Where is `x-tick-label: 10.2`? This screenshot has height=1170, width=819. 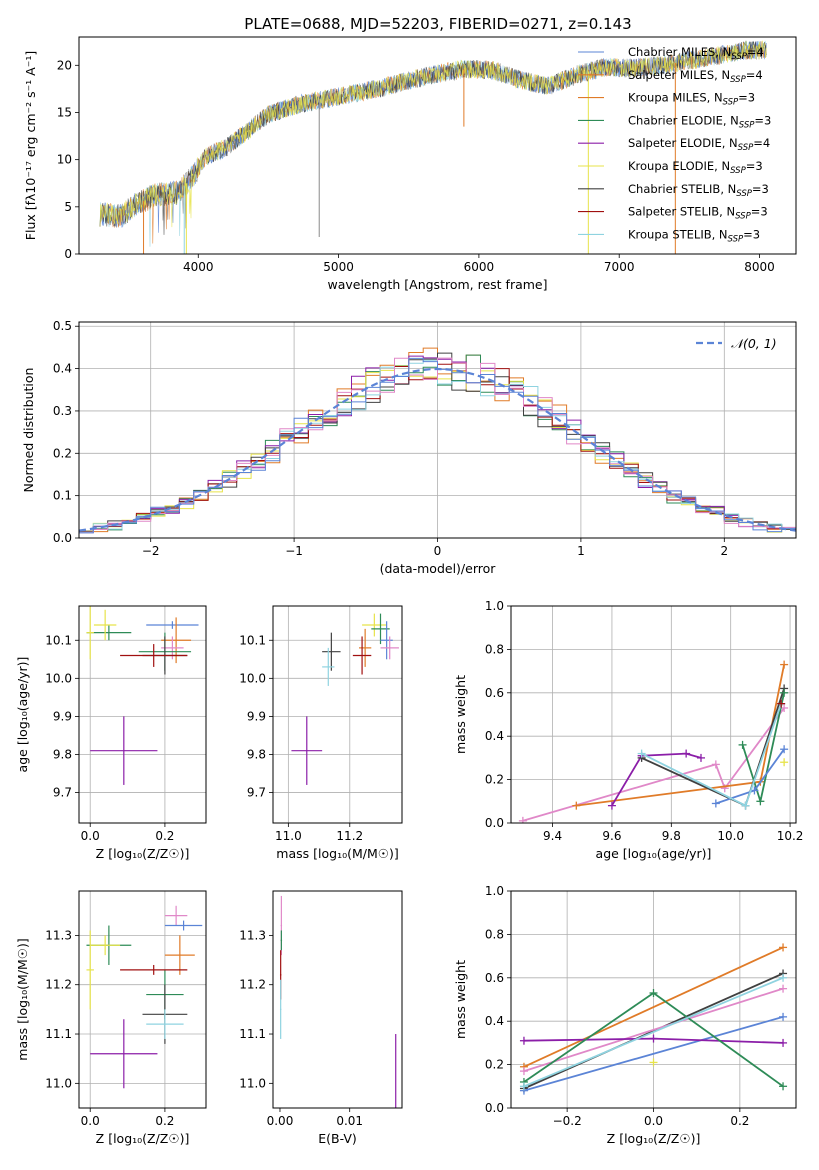 x-tick-label: 10.2 is located at coordinates (790, 836).